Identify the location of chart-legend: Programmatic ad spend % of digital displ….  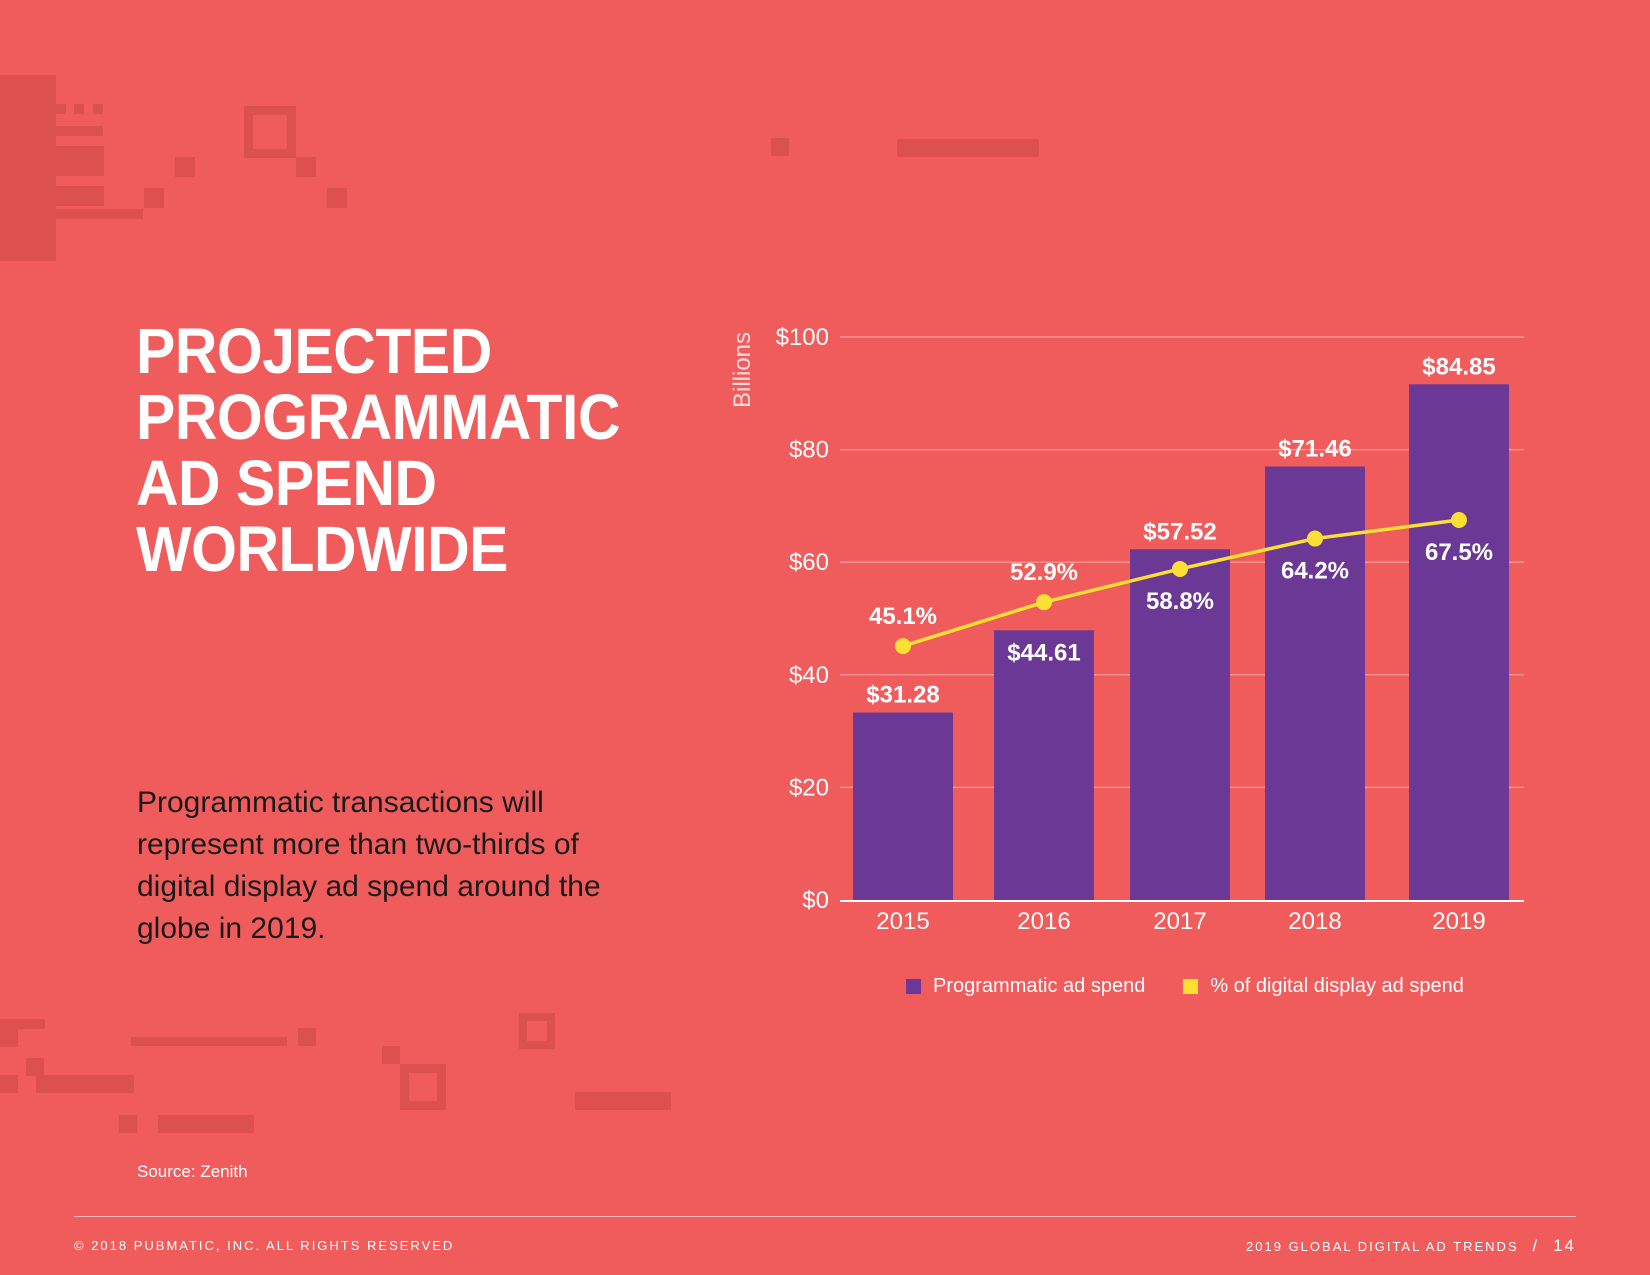
(1204, 986).